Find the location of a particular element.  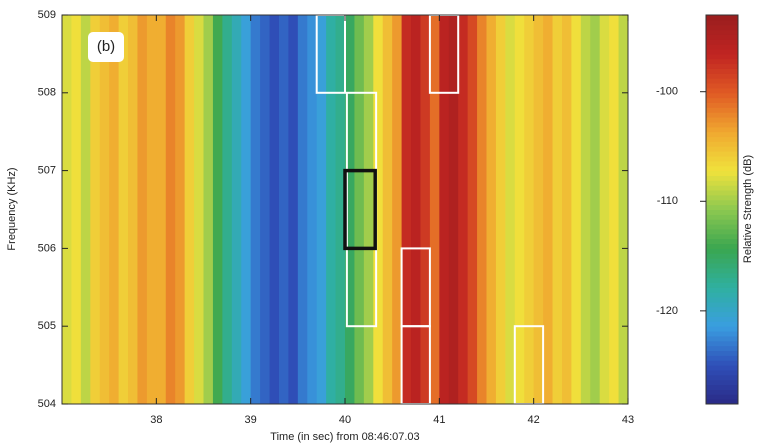

annotation-box is located at coordinates (106, 47).